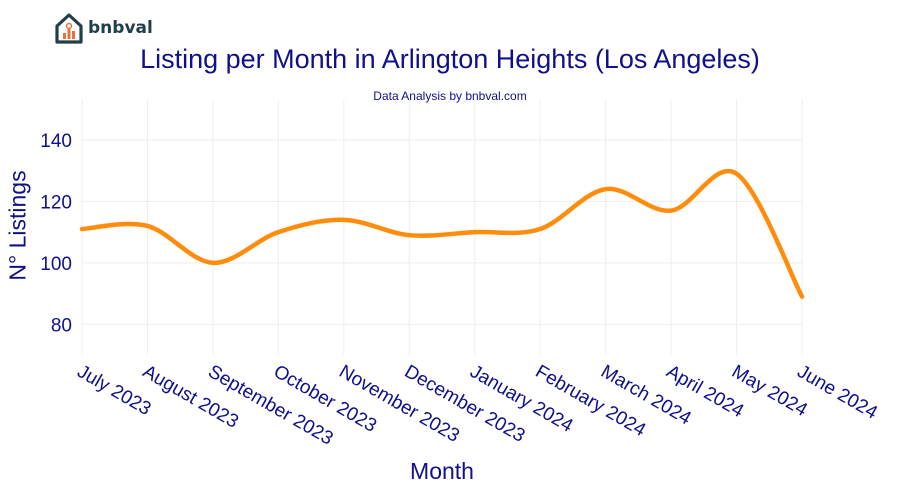 The width and height of the screenshot is (900, 500). What do you see at coordinates (61, 325) in the screenshot?
I see `y-tick-label: 80` at bounding box center [61, 325].